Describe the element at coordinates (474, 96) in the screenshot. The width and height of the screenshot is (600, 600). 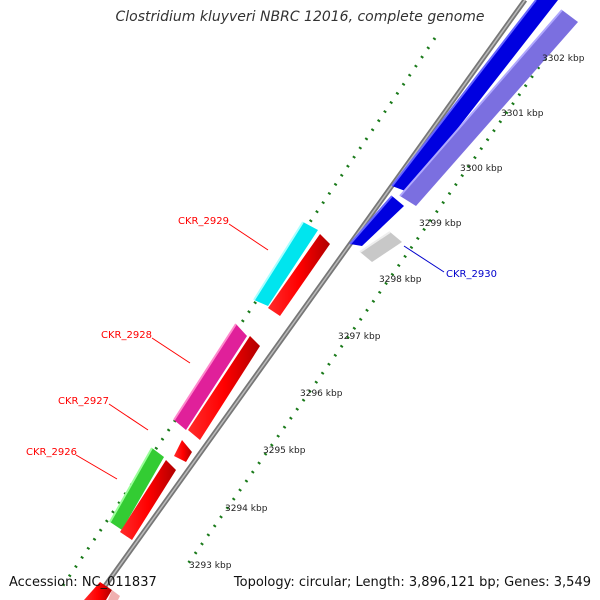
I see `gene-blue-large` at that location.